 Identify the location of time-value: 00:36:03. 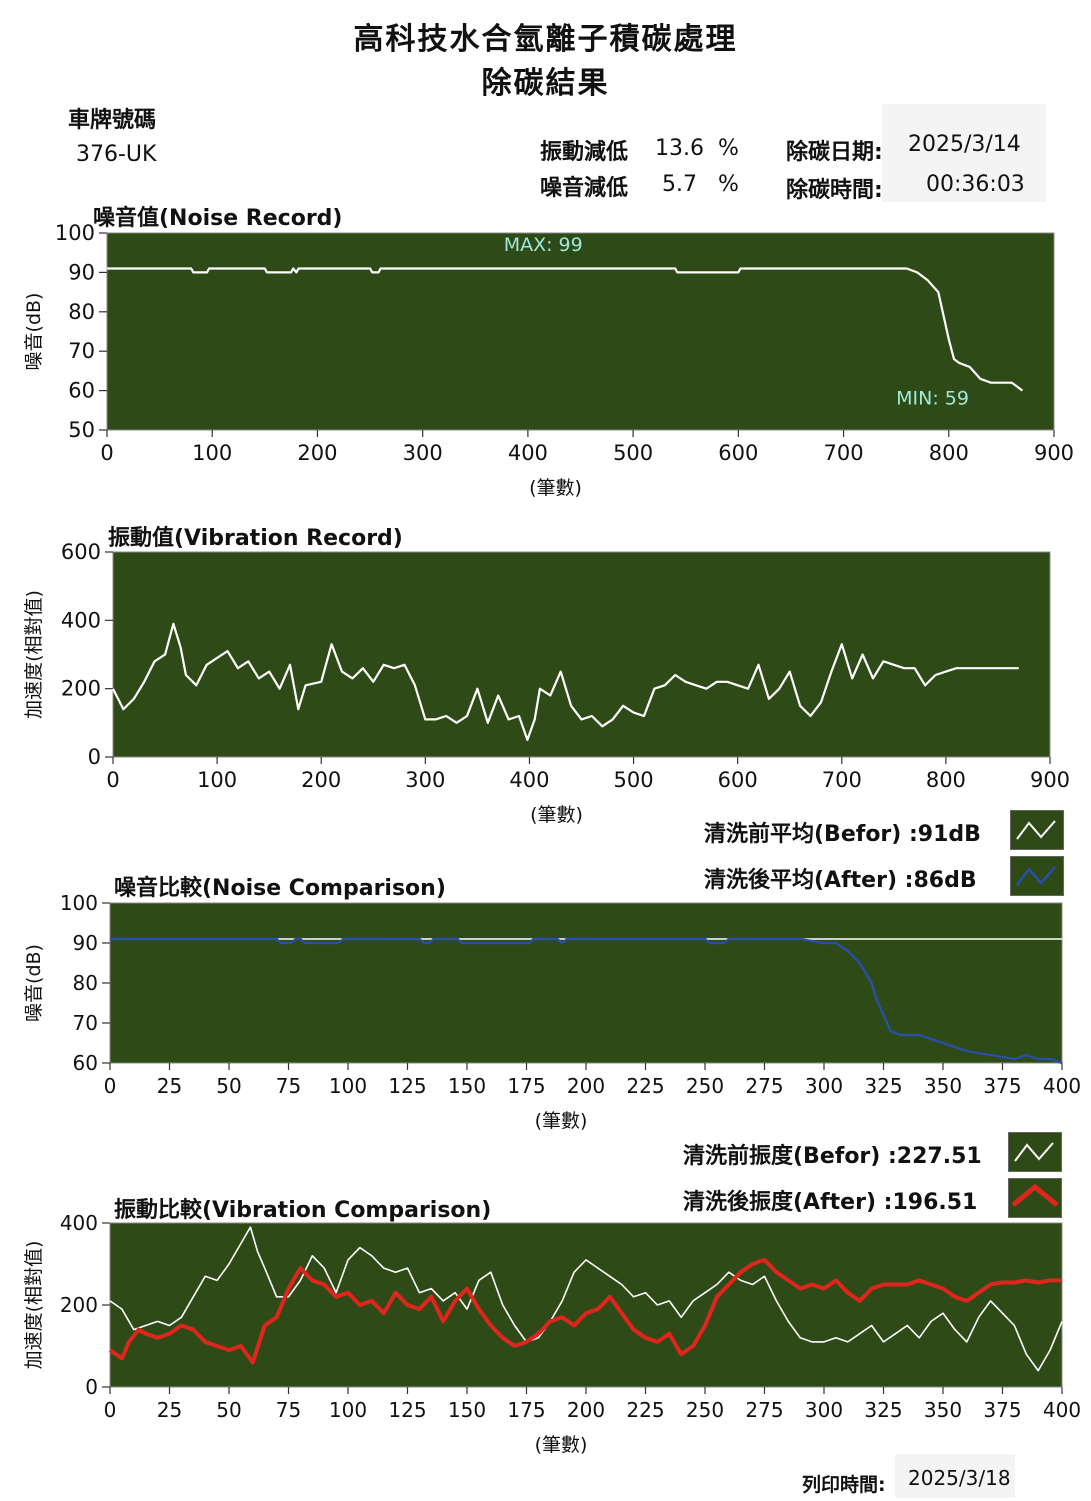
(975, 184).